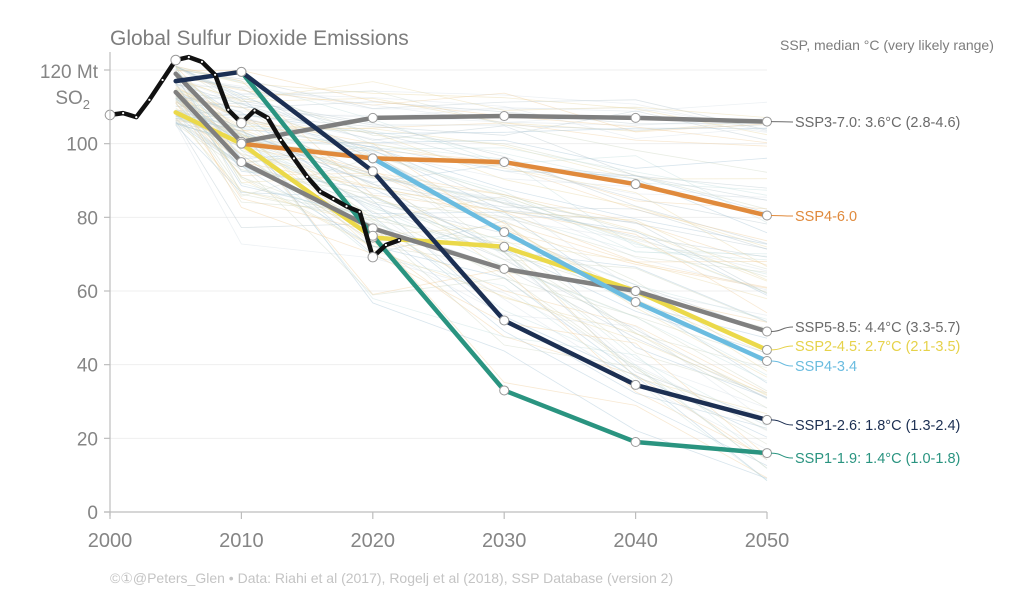 The height and width of the screenshot is (595, 1026). What do you see at coordinates (87, 292) in the screenshot?
I see `y-tick-label: 60` at bounding box center [87, 292].